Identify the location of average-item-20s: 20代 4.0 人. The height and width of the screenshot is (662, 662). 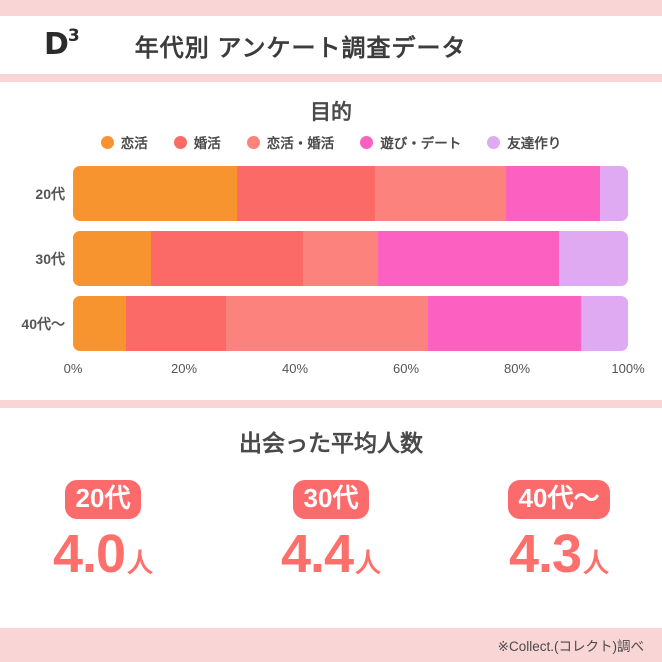
(103, 530).